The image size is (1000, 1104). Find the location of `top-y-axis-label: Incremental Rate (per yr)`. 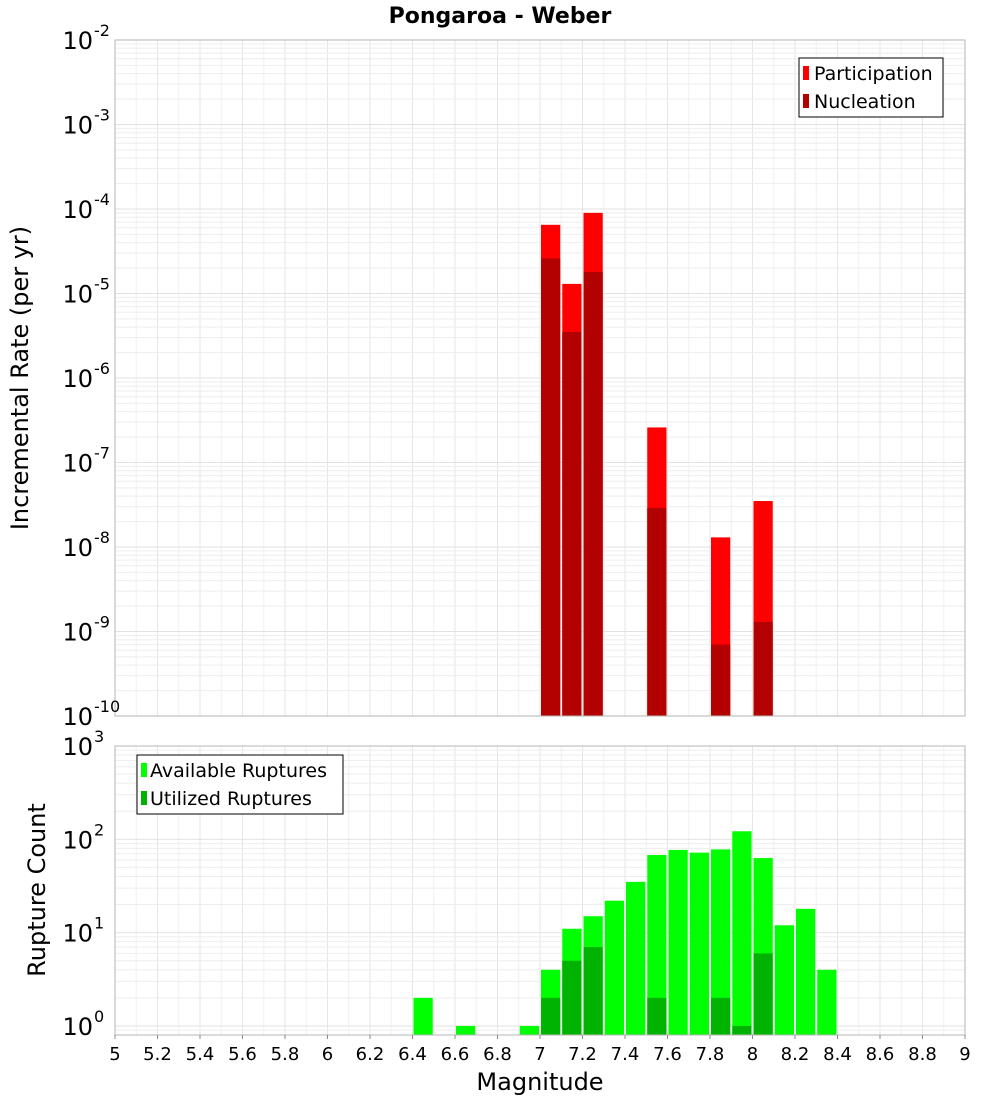

top-y-axis-label: Incremental Rate (per yr) is located at coordinates (20, 378).